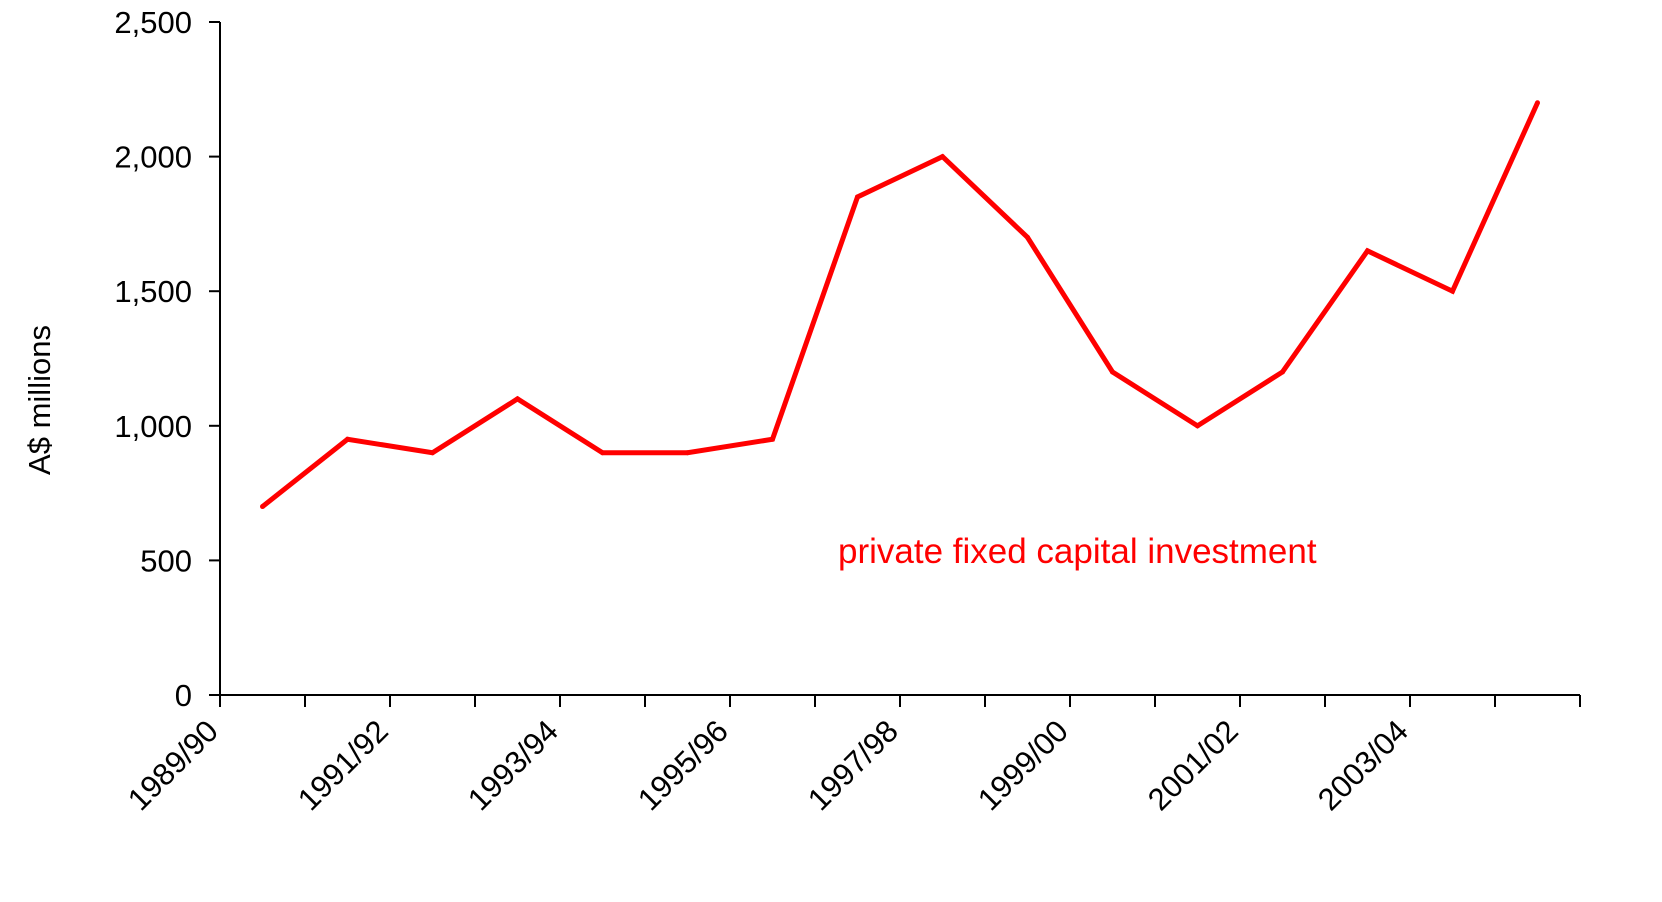  I want to click on y-tick-label: 0, so click(183, 695).